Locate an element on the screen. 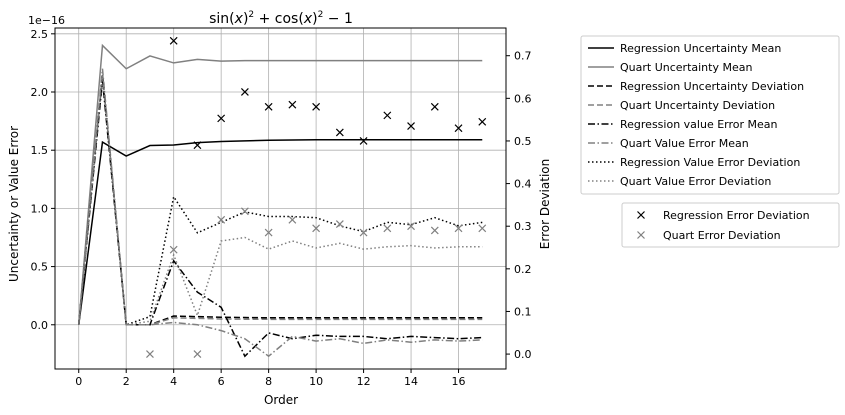 The height and width of the screenshot is (415, 845). legend-label-5: Quart Value Error Mean is located at coordinates (684, 143).